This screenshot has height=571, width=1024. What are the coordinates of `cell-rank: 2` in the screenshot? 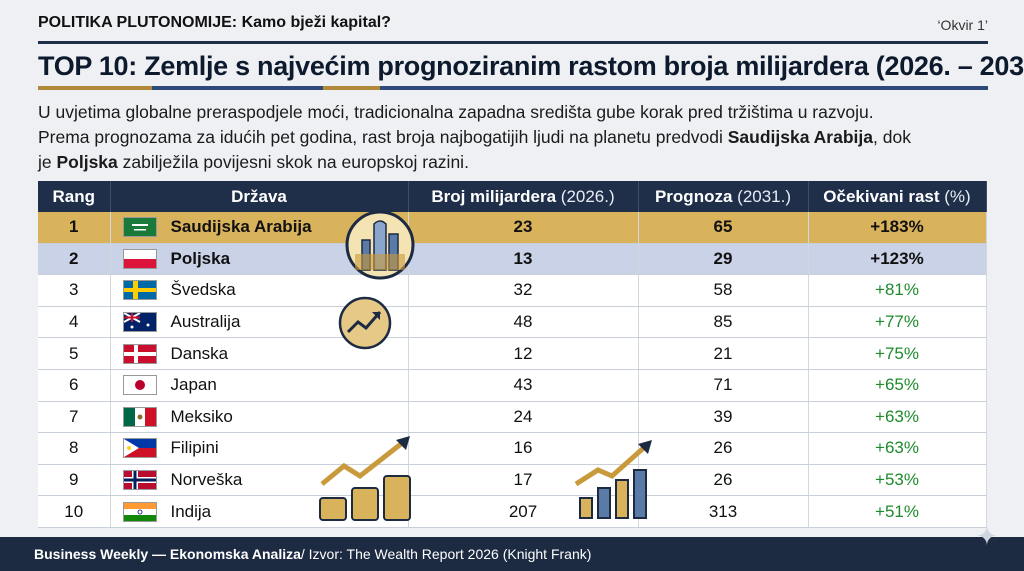 It's located at (74, 259).